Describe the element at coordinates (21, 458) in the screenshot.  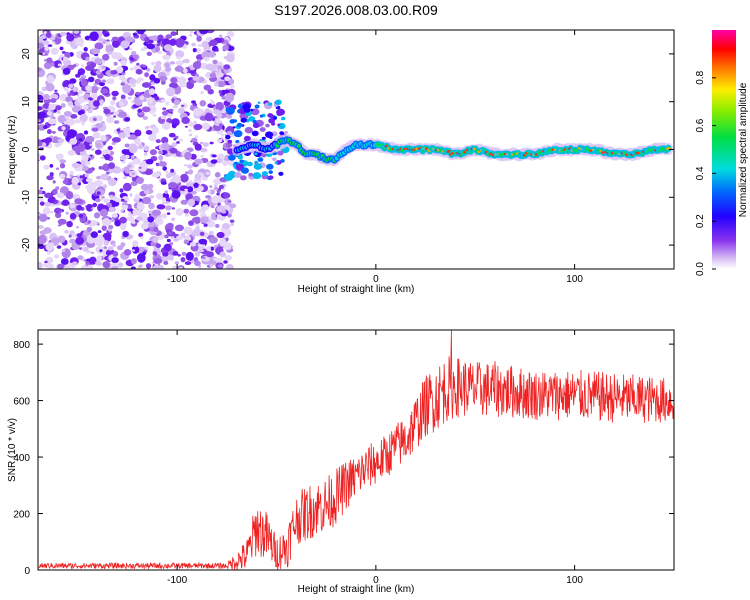
I see `snr-y-tick-label: 400` at that location.